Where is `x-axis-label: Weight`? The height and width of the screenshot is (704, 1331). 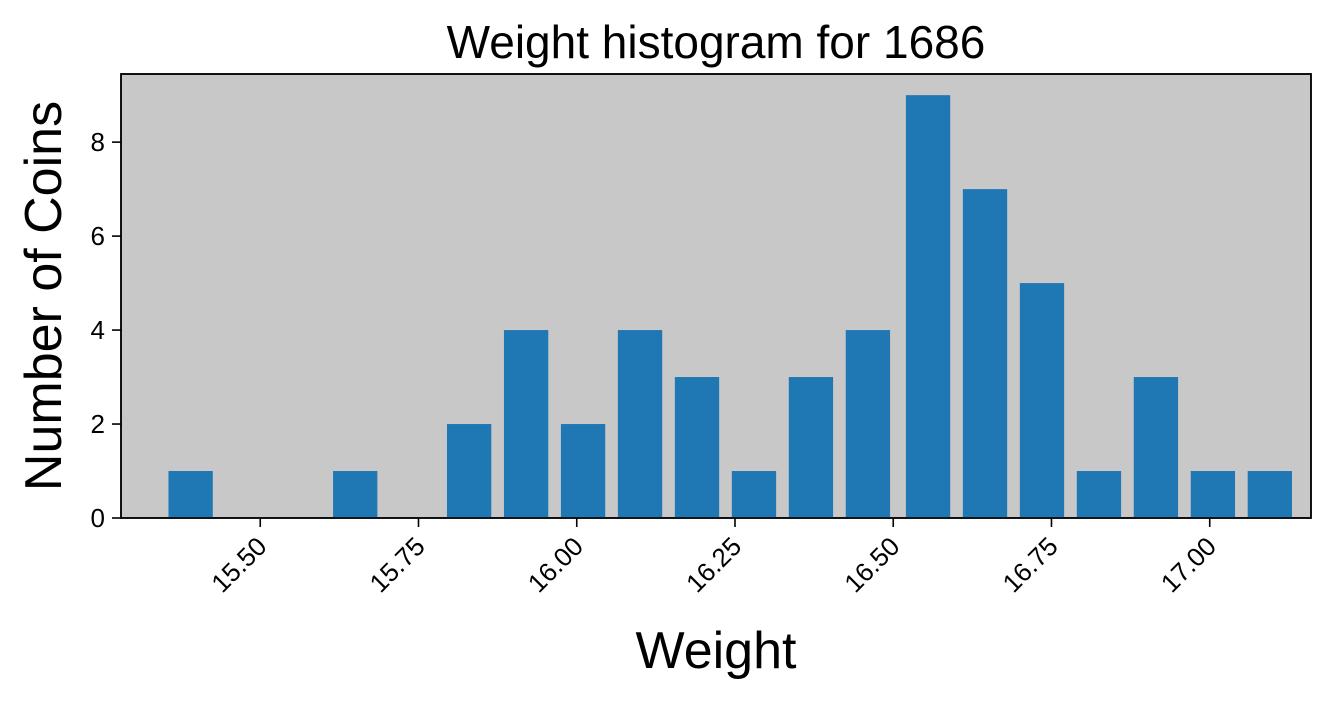
x-axis-label: Weight is located at coordinates (716, 651).